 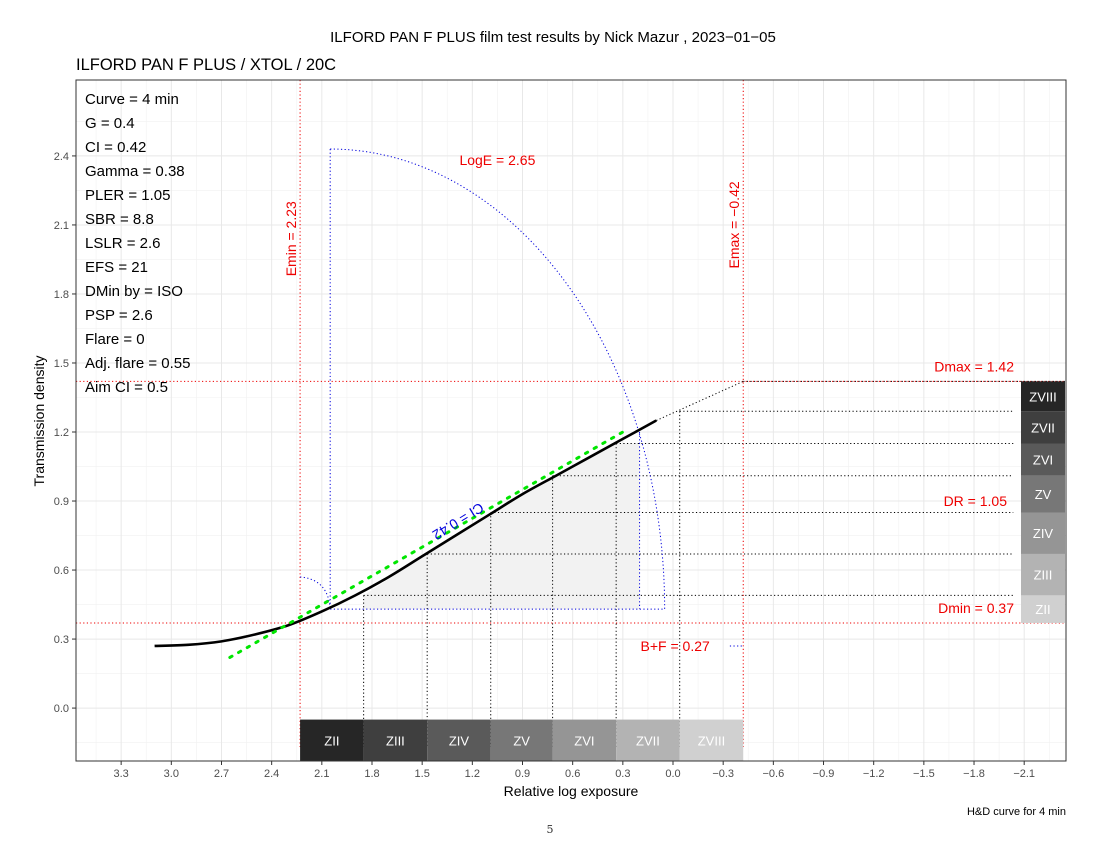 I want to click on curve-series, so click(x=405, y=539).